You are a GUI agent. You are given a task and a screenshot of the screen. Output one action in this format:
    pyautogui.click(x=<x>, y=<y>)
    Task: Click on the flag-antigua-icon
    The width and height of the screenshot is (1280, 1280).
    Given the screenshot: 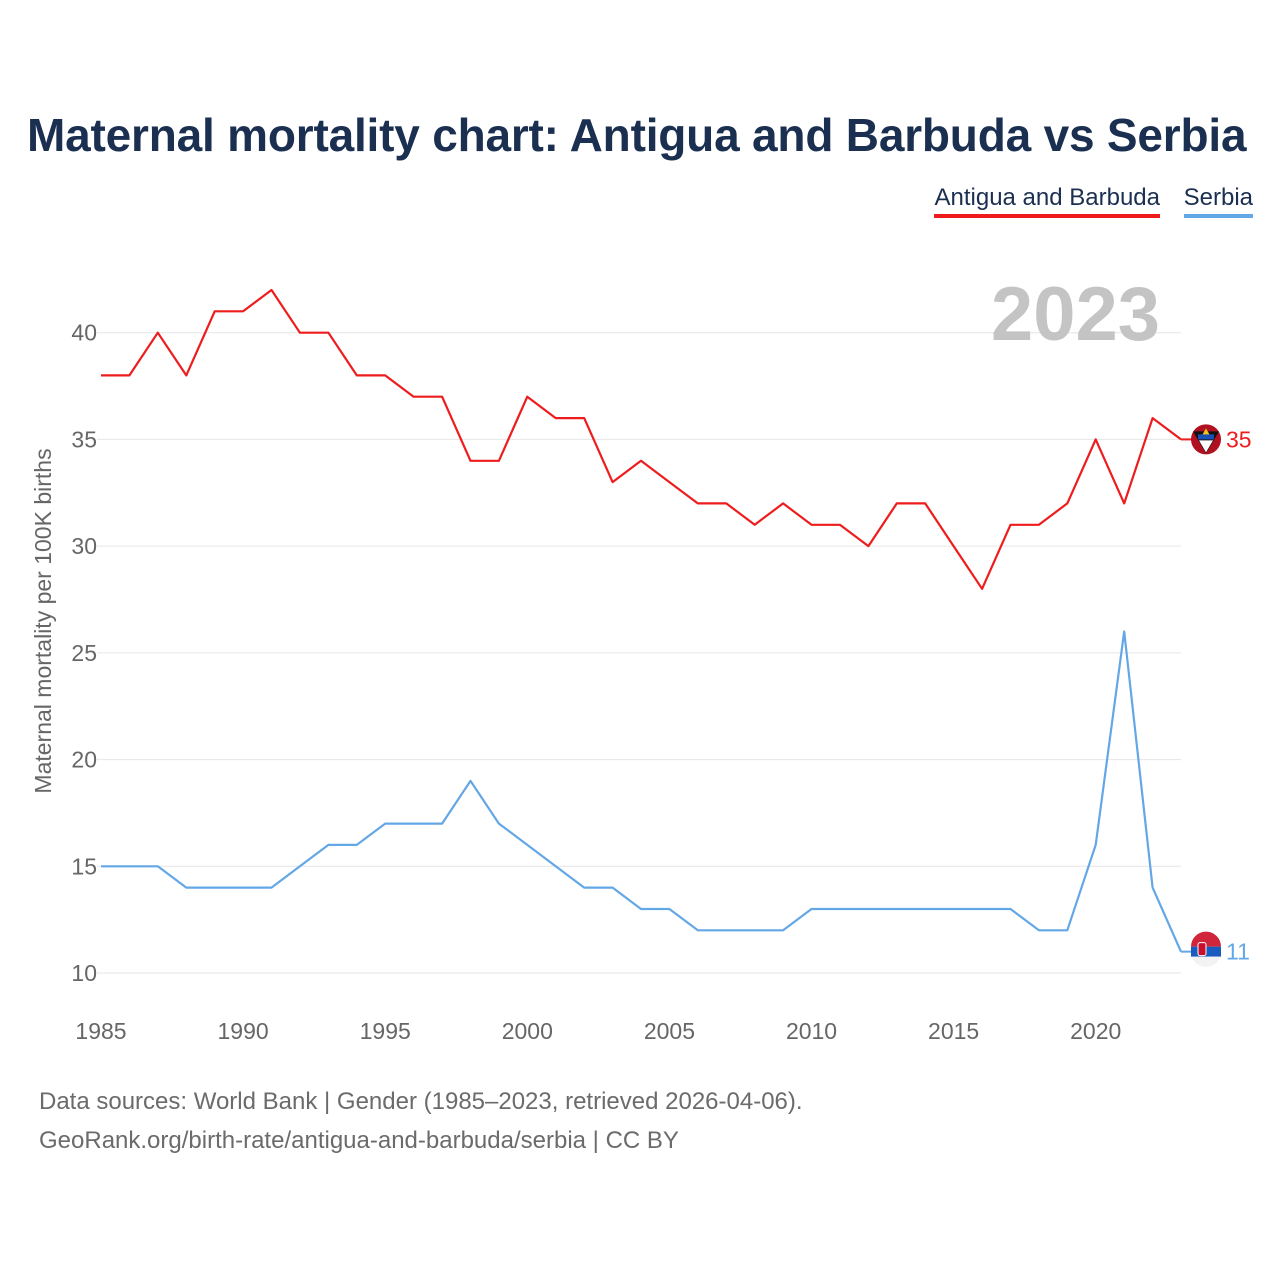 What is the action you would take?
    pyautogui.click(x=1206, y=439)
    